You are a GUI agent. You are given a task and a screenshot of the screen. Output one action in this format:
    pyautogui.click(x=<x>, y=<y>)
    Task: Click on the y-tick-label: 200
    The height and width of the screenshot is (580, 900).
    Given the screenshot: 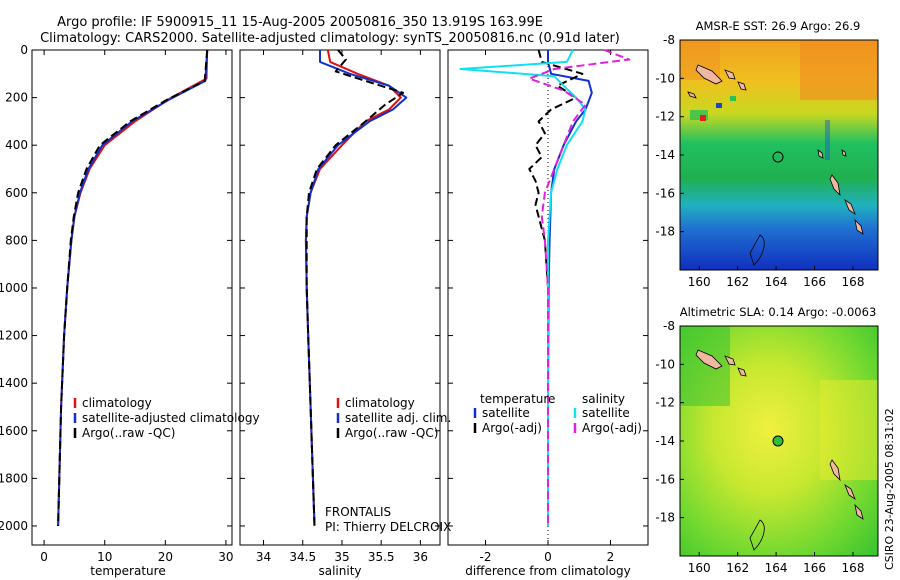 What is the action you would take?
    pyautogui.click(x=16, y=98)
    